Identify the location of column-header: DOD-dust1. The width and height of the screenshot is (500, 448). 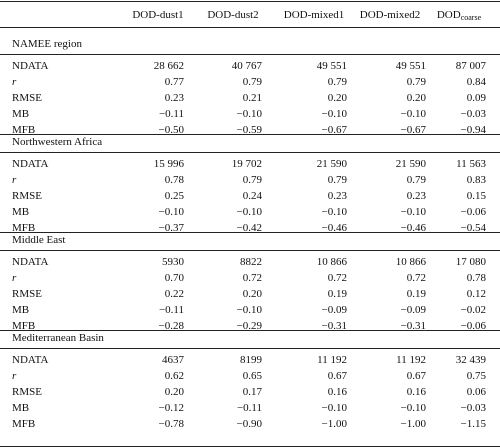
(158, 15).